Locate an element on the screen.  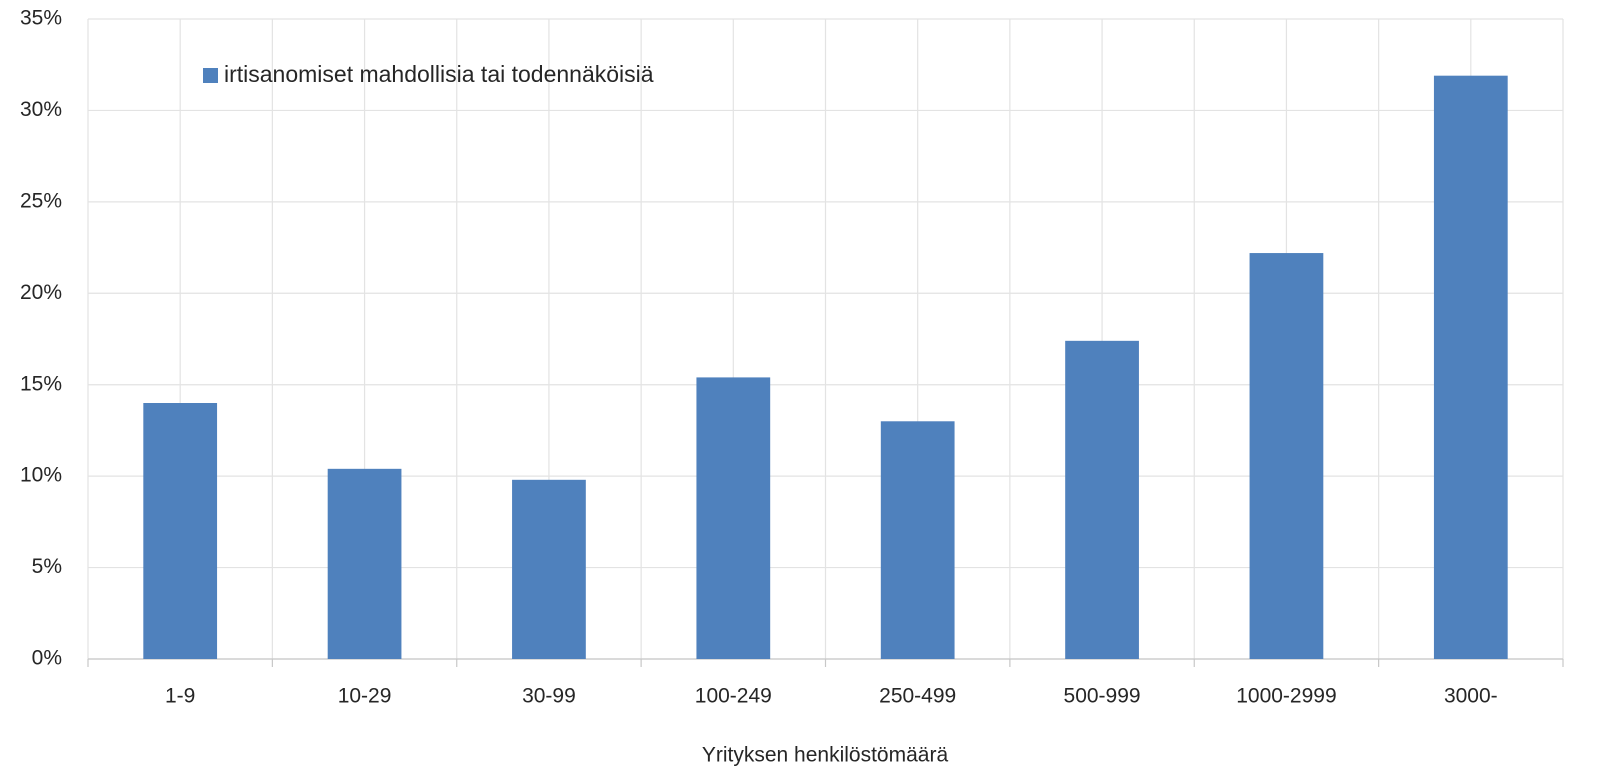
y-tick-label: 15% is located at coordinates (41, 383).